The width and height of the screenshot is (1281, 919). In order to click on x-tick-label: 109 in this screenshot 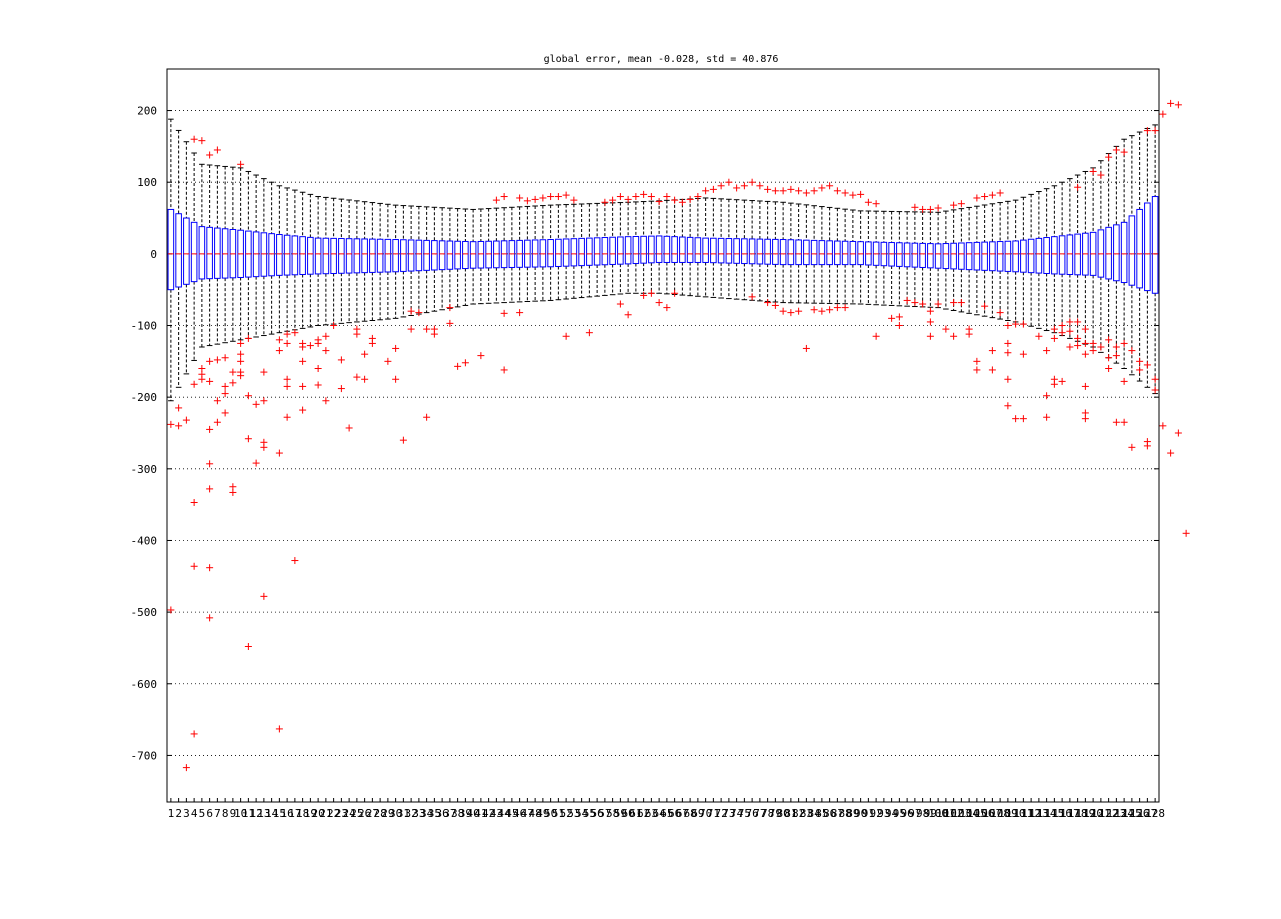, I will do `click(1008, 813)`.